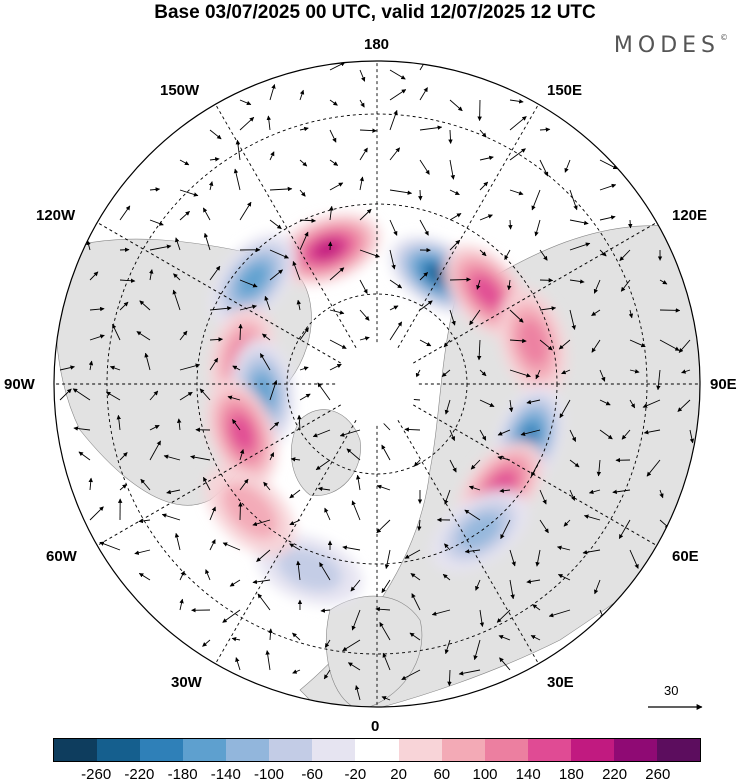  Describe the element at coordinates (182, 774) in the screenshot. I see `colorbar-tick-label: -180` at that location.